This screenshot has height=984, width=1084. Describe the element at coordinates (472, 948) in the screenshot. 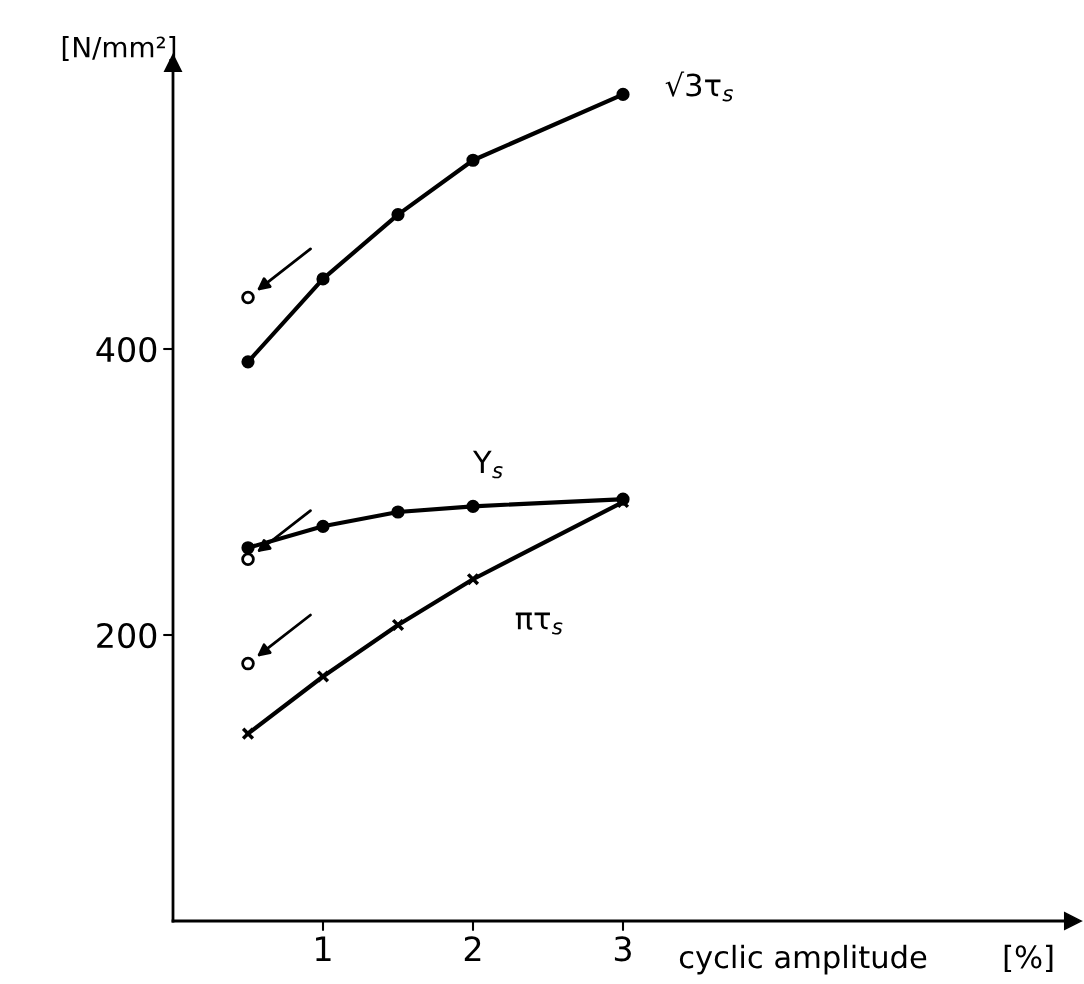

I see `x-tick-label: 2` at that location.